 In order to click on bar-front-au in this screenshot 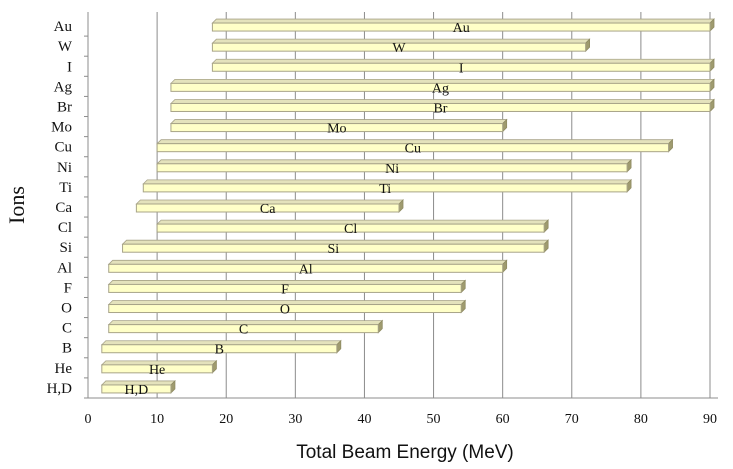, I will do `click(461, 27)`.